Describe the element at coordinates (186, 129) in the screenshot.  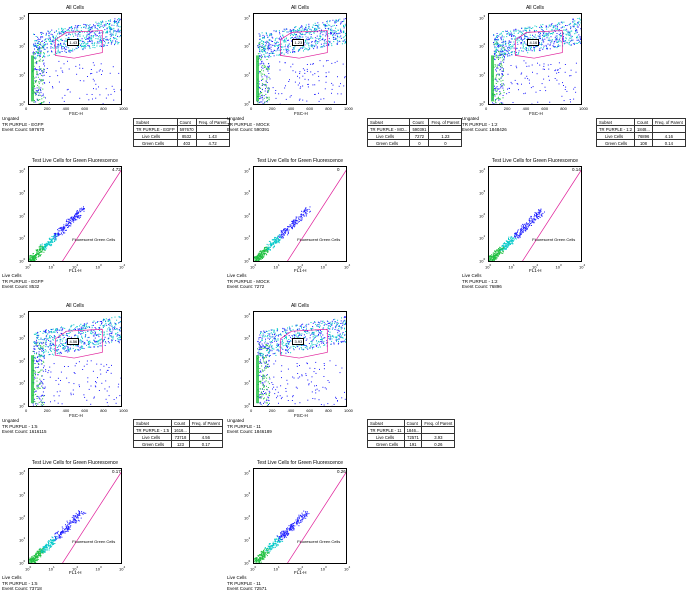
I see `table-cell: 597670` at that location.